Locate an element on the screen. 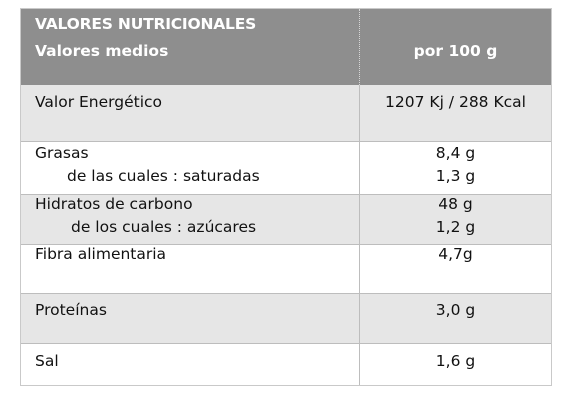 The width and height of the screenshot is (573, 400). per-100g-header: por 100 g is located at coordinates (455, 51).